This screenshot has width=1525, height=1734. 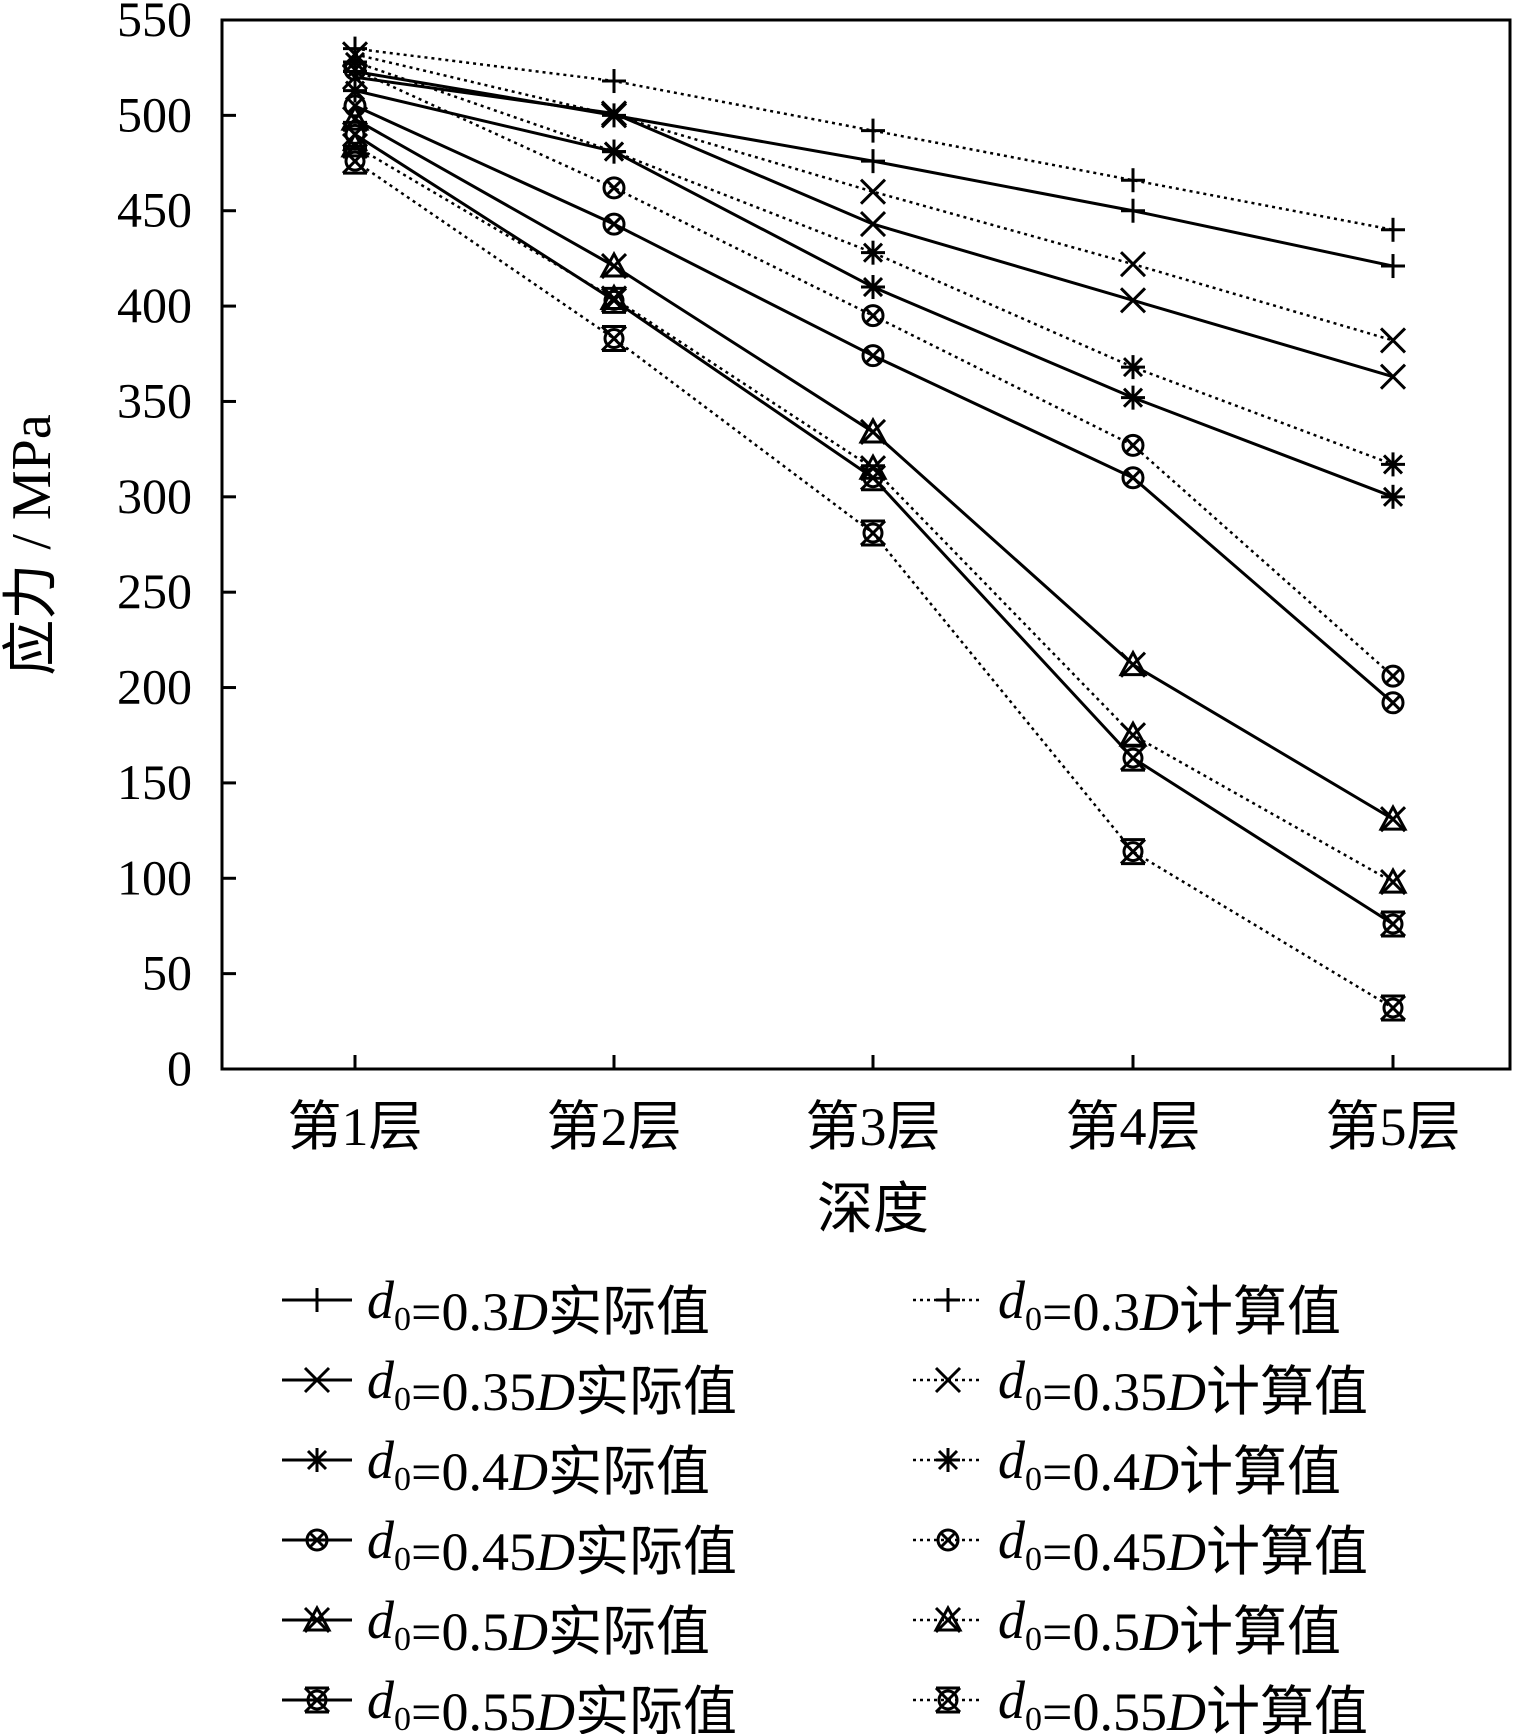 I want to click on y-tick-label: 300, so click(x=154, y=496).